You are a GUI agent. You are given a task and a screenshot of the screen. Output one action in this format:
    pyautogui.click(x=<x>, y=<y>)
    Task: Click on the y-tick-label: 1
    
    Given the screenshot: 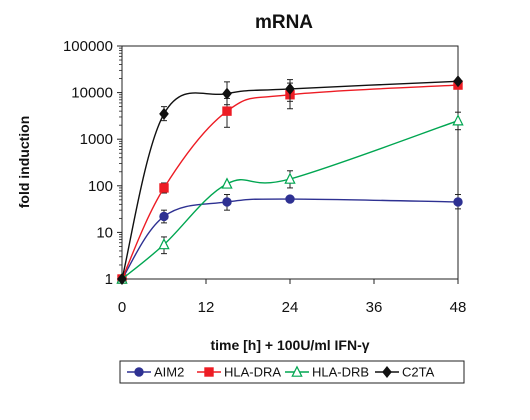 What is the action you would take?
    pyautogui.click(x=109, y=279)
    